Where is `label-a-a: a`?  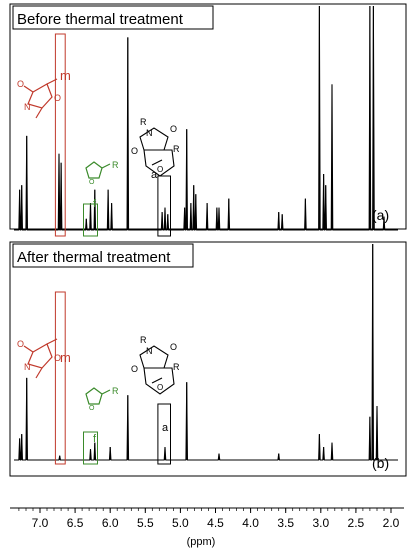 label-a-a: a is located at coordinates (154, 175).